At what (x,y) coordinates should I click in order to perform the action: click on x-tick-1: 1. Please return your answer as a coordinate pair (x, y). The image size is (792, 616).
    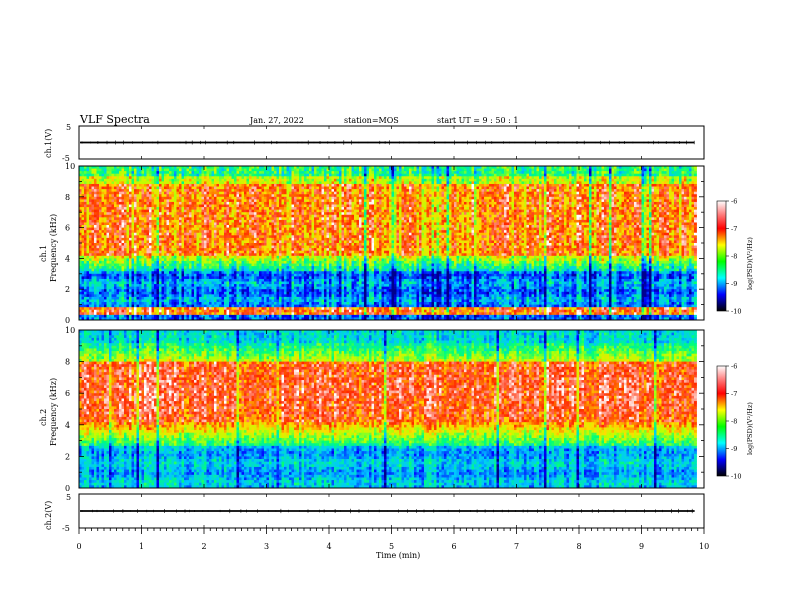
    Looking at the image, I should click on (141, 546).